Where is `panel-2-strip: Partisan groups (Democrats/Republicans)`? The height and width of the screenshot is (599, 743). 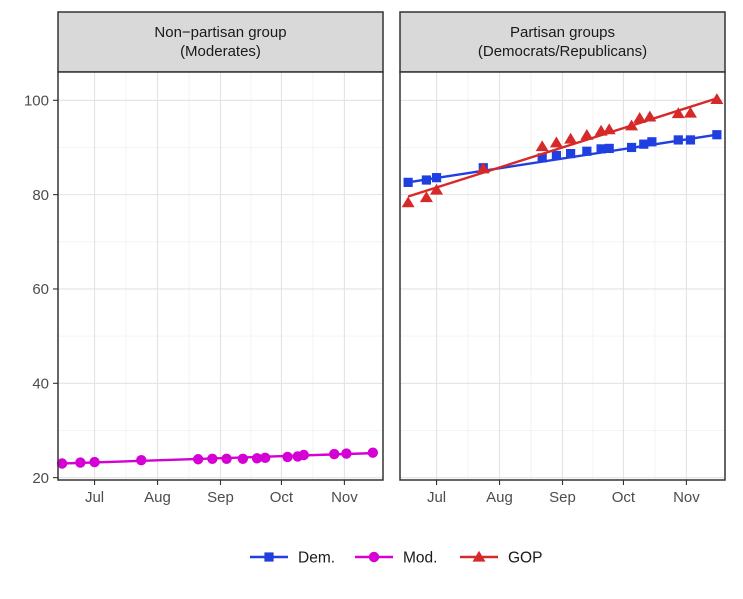
panel-2-strip: Partisan groups (Democrats/Republicans) is located at coordinates (562, 42).